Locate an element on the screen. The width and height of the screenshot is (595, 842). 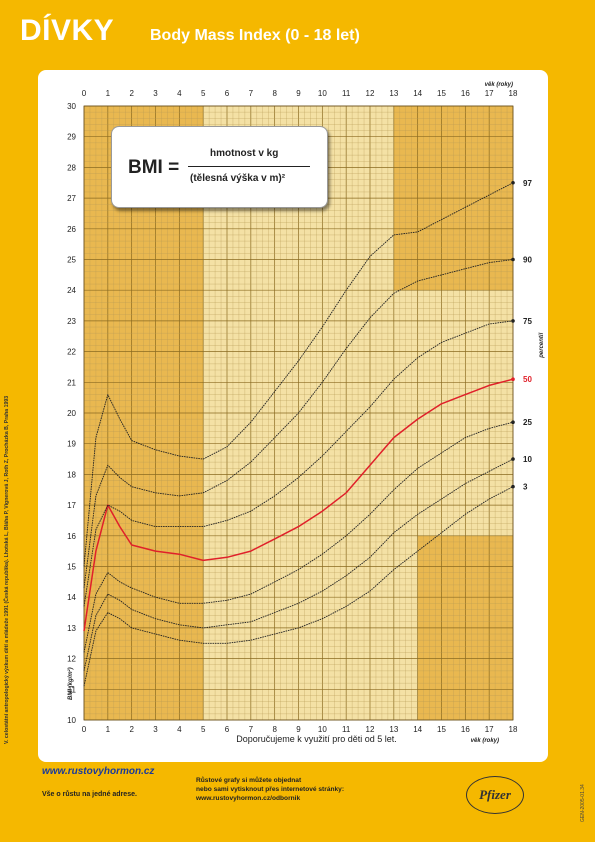
y-tick-label: 15 is located at coordinates (71, 567).